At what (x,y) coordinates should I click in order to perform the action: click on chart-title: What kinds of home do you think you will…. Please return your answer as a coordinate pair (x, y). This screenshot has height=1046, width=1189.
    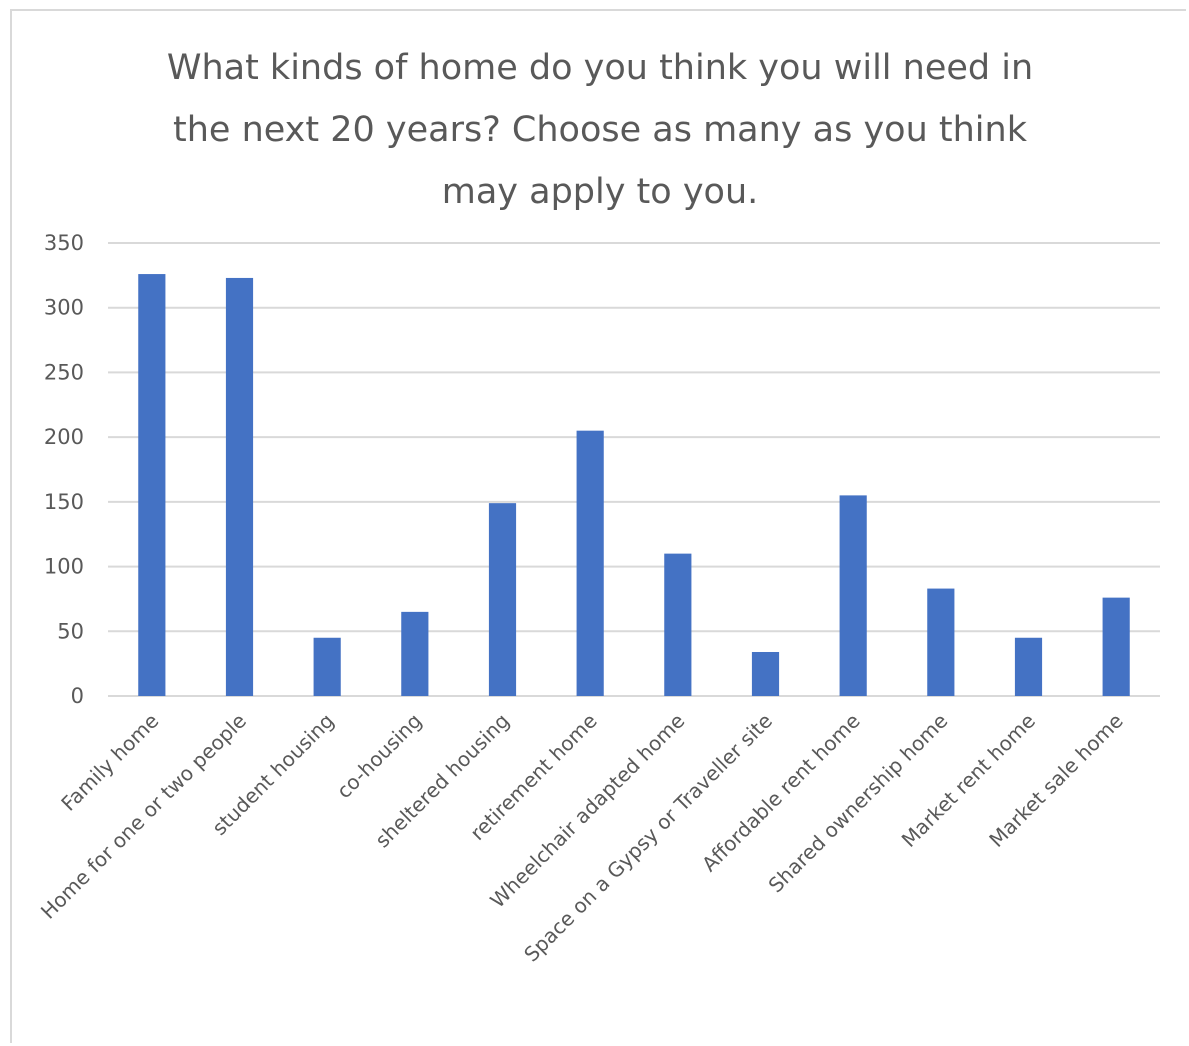
    Looking at the image, I should click on (600, 130).